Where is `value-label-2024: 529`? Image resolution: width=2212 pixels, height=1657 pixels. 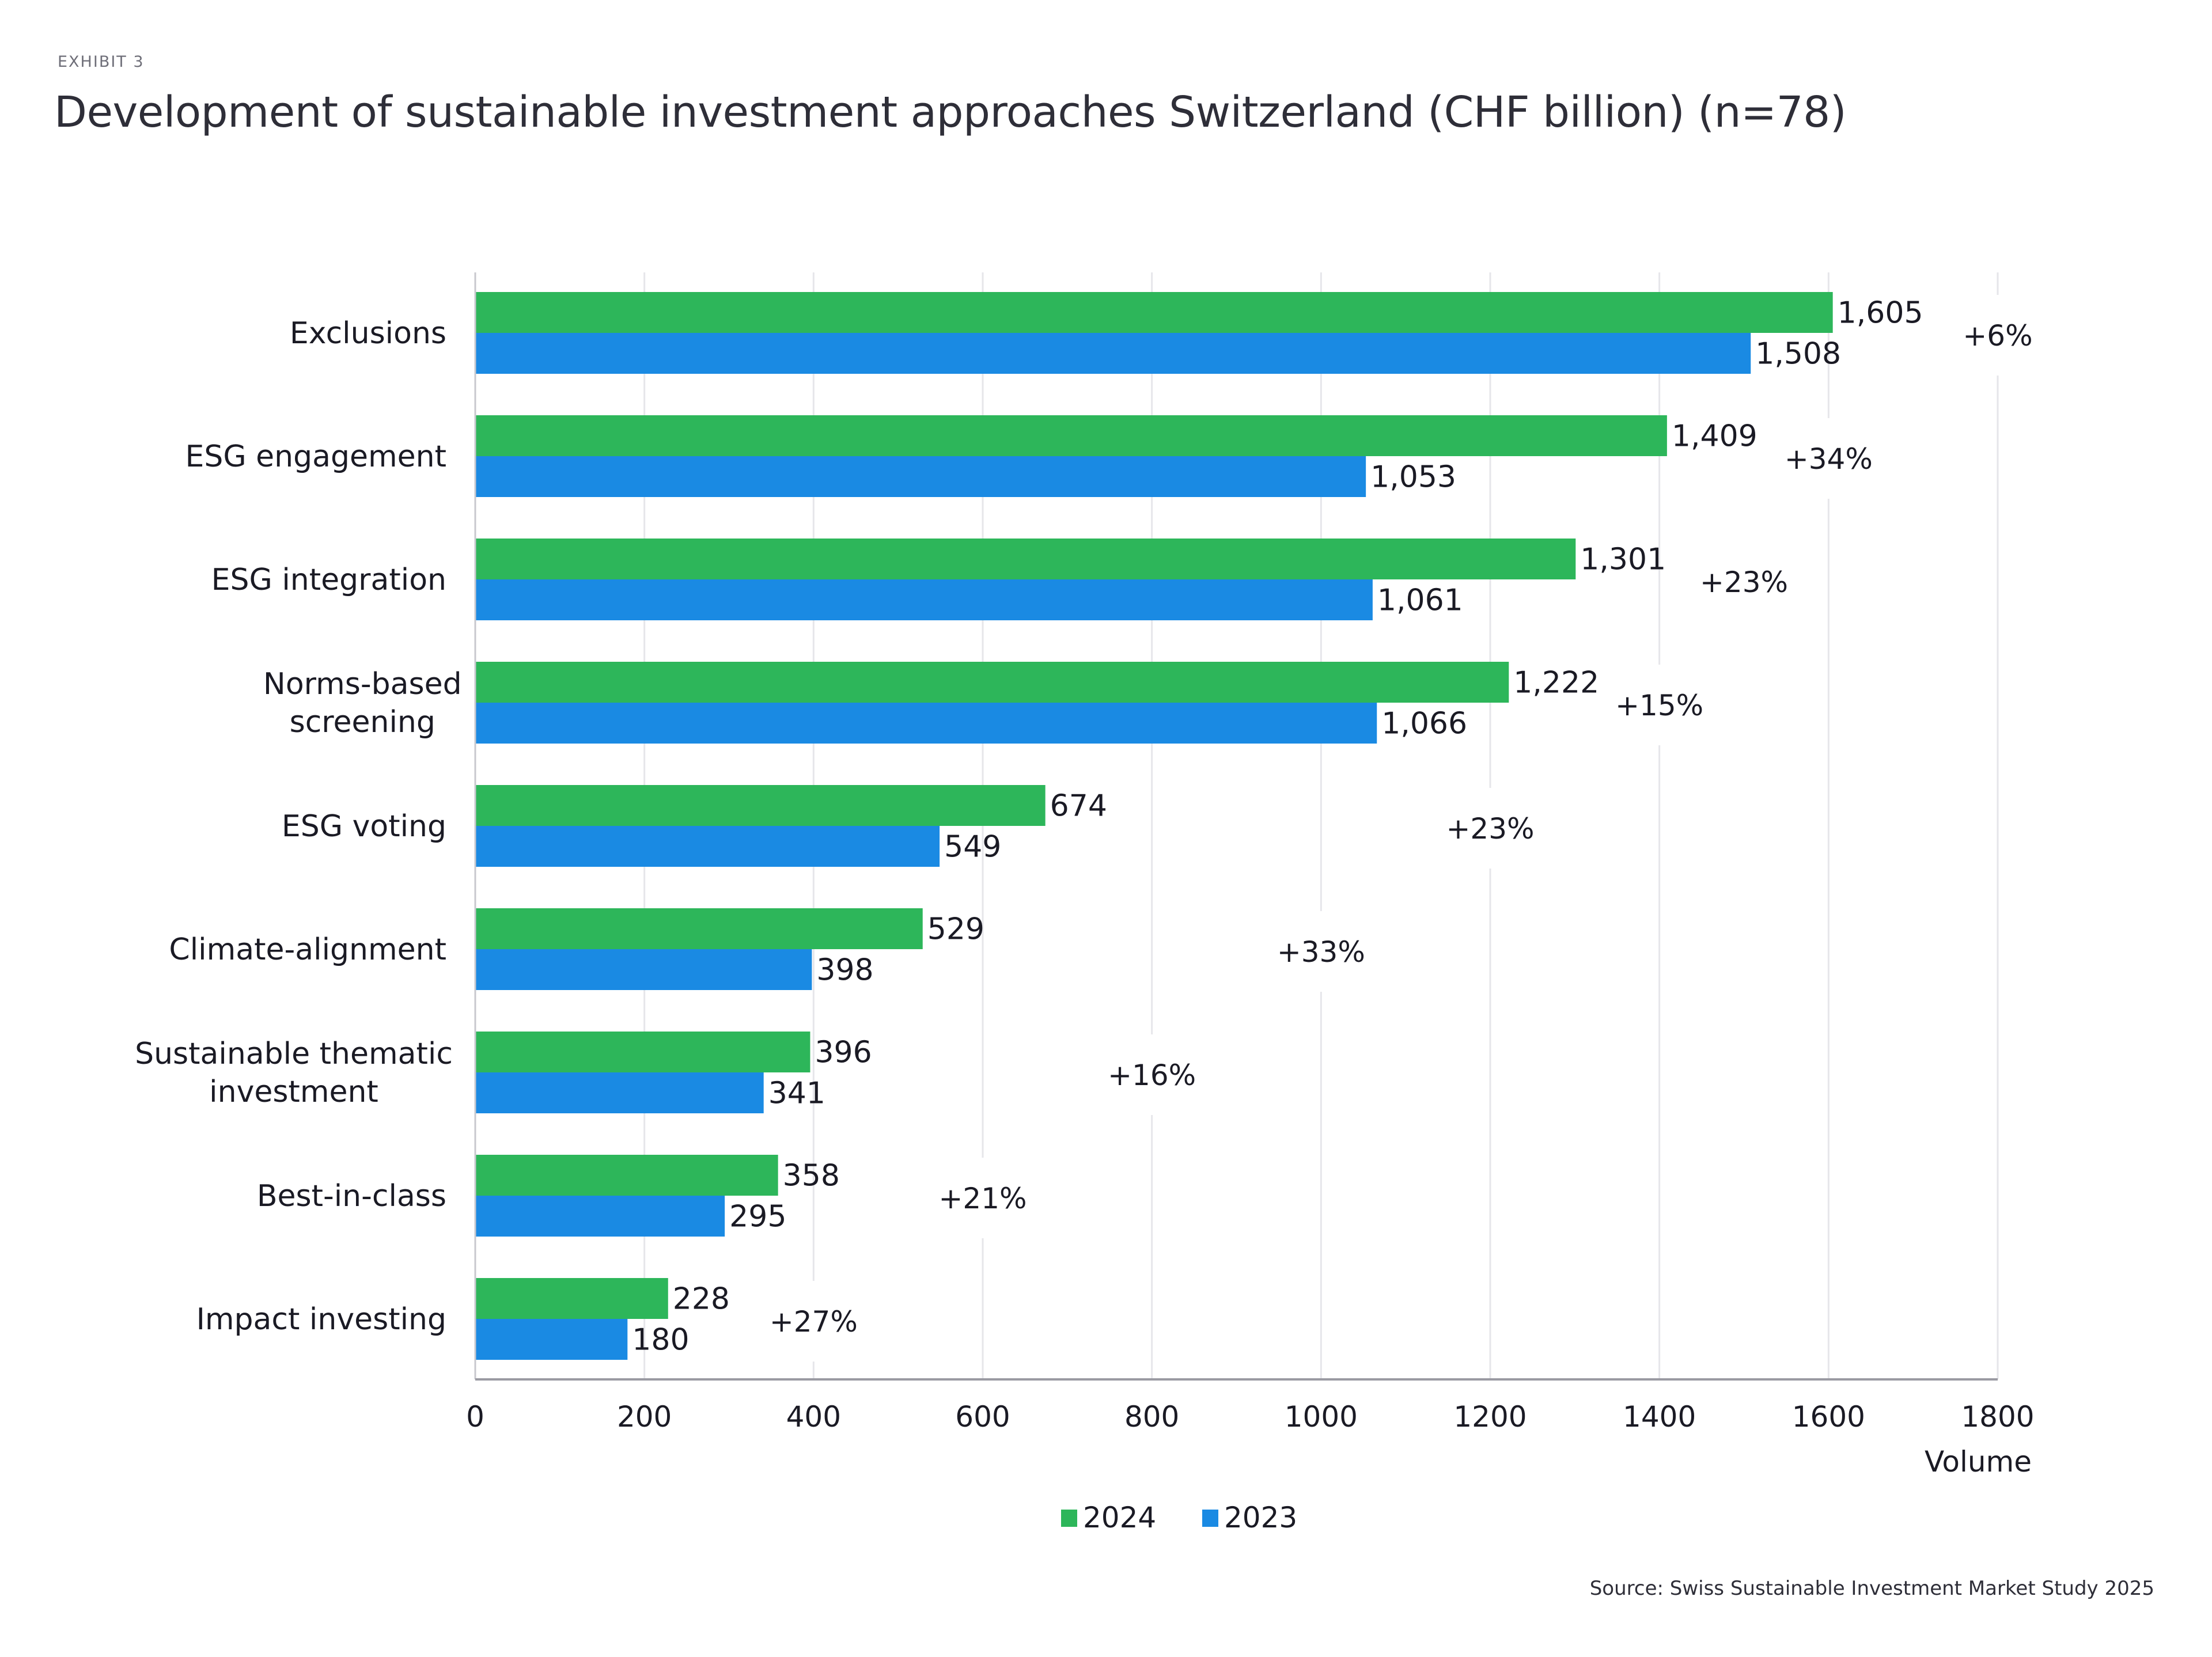
value-label-2024: 529 is located at coordinates (955, 929).